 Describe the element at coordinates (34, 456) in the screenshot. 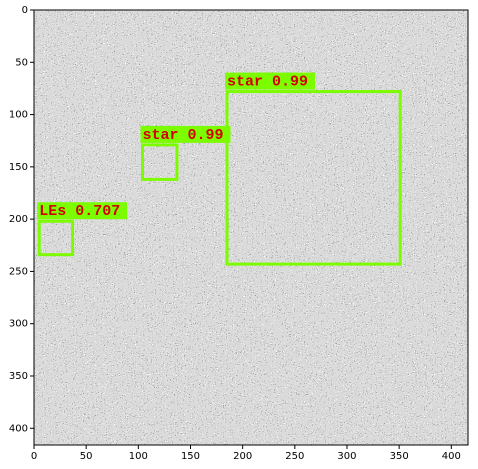

I see `x-tick-label: 0` at that location.